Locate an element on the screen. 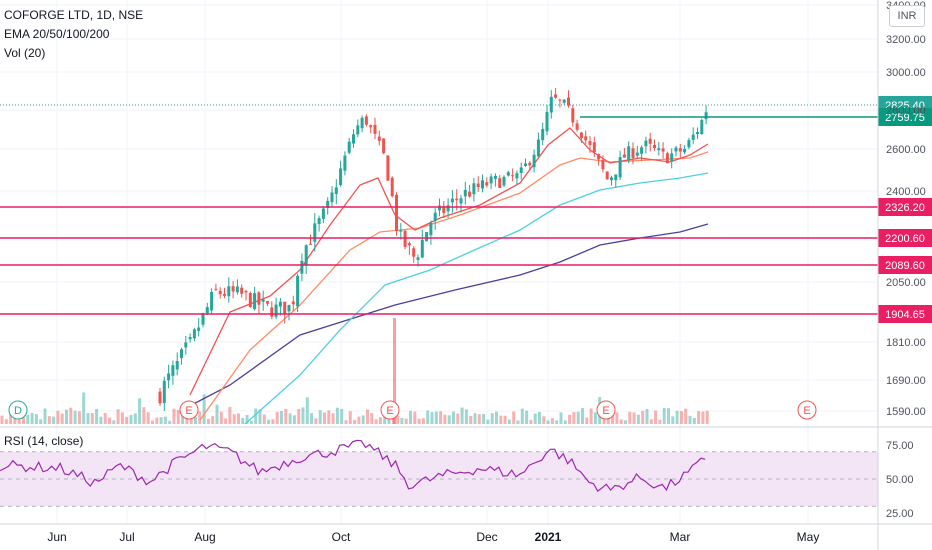 This screenshot has width=932, height=550. price-label: 1904.65 is located at coordinates (905, 315).